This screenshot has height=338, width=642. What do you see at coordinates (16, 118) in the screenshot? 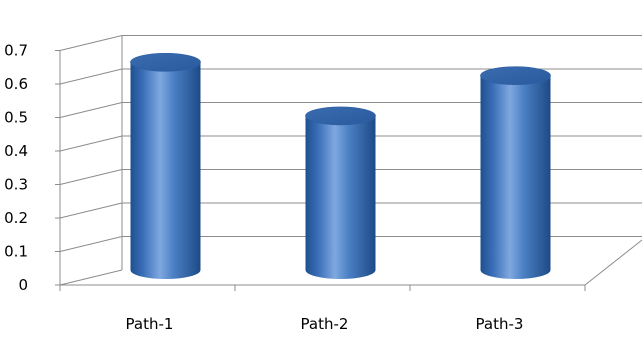
I see `y-tick-label: 0.5` at bounding box center [16, 118].